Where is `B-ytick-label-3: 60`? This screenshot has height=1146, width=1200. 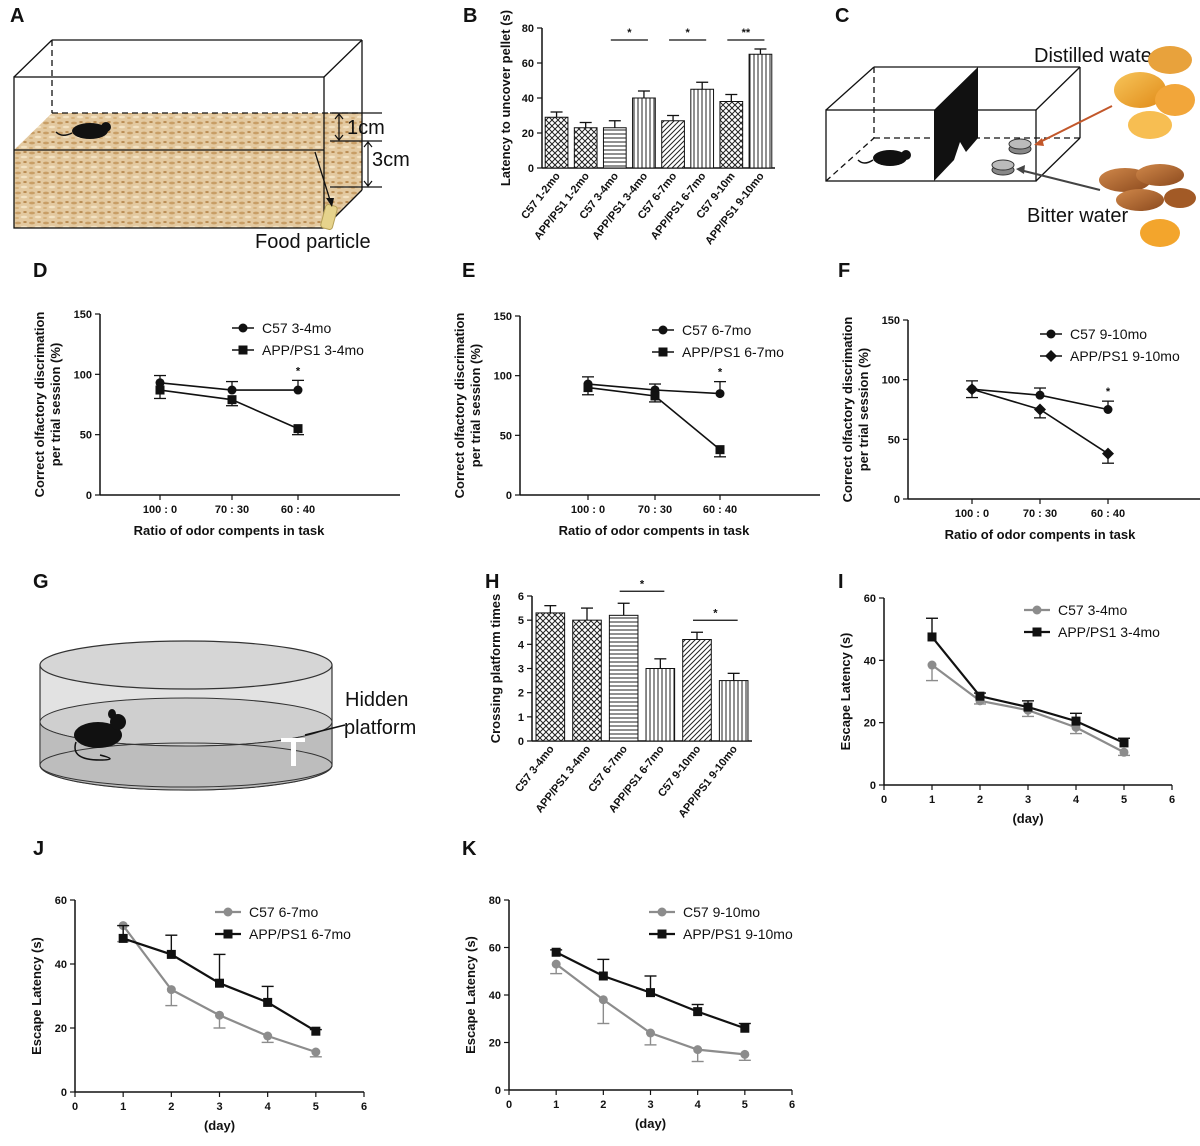 B-ytick-label-3: 60 is located at coordinates (528, 64).